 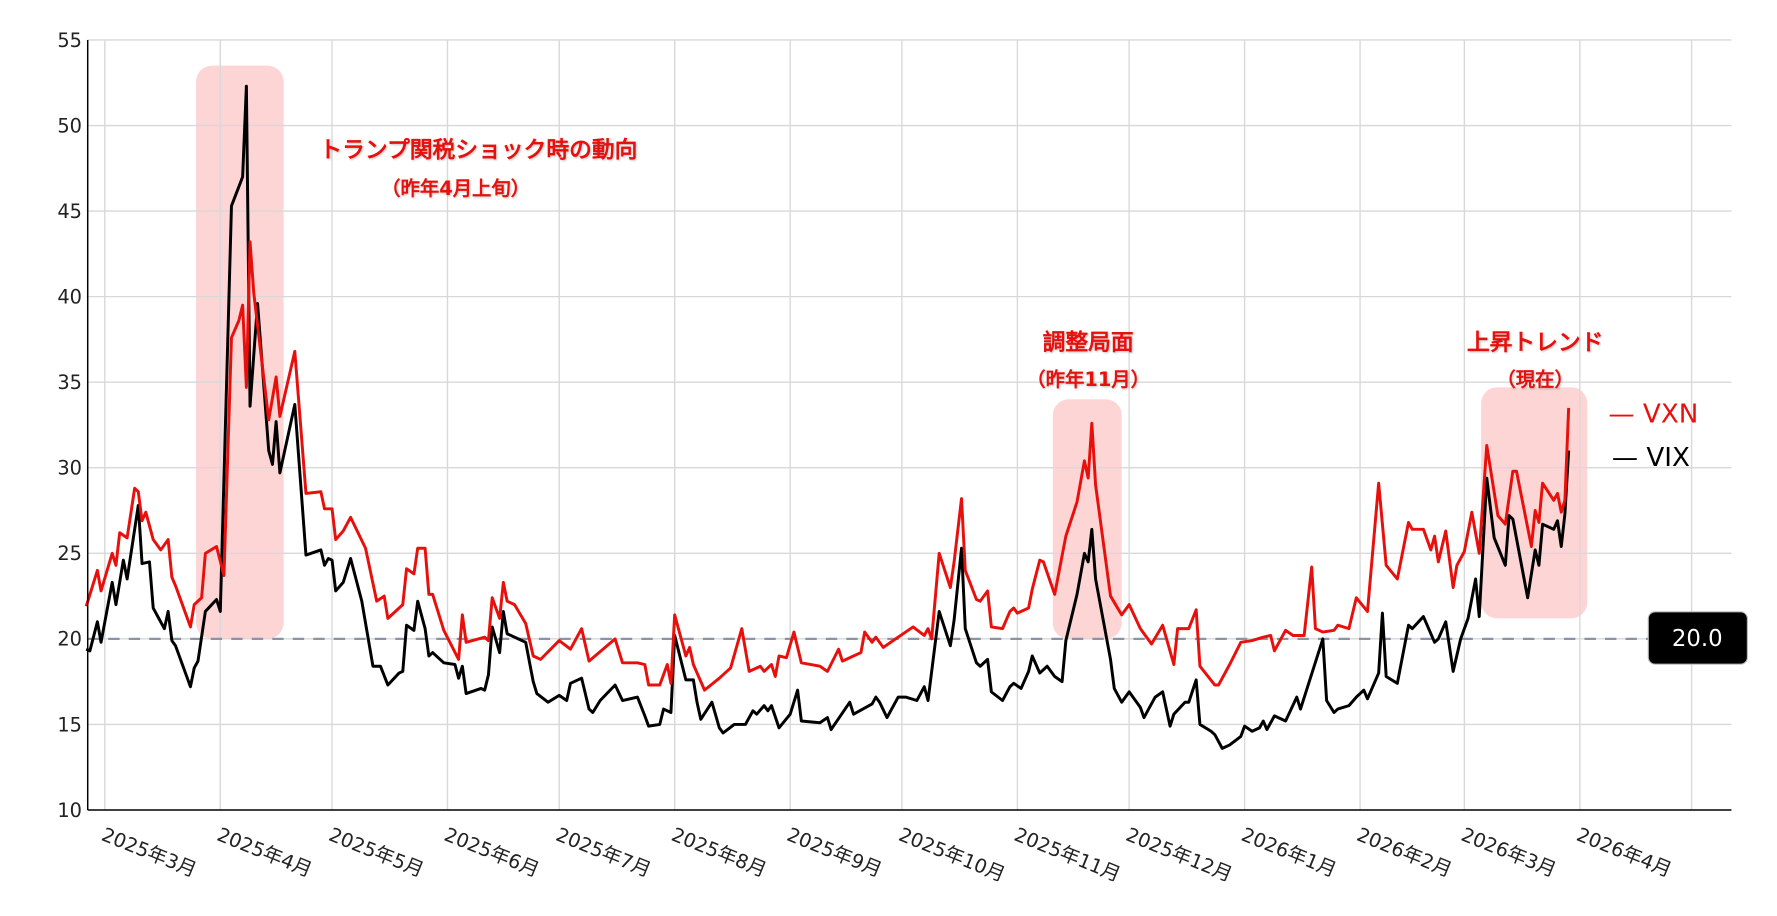 What do you see at coordinates (1509, 852) in the screenshot?
I see `x-tick-label: 2026年3月` at bounding box center [1509, 852].